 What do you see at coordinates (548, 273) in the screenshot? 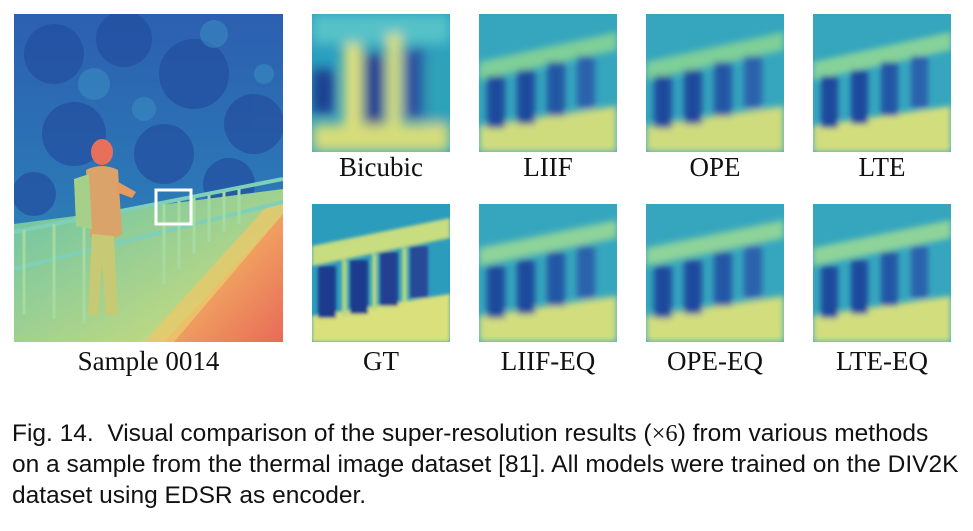
I see `crop-liif-eq` at bounding box center [548, 273].